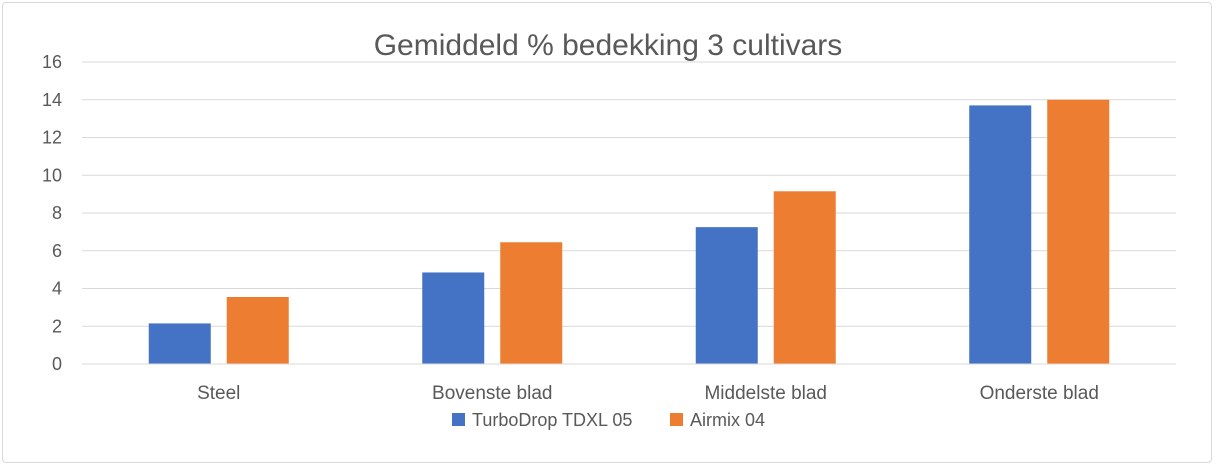 The width and height of the screenshot is (1216, 467). Describe the element at coordinates (52, 62) in the screenshot. I see `y-tick-label: 16` at that location.